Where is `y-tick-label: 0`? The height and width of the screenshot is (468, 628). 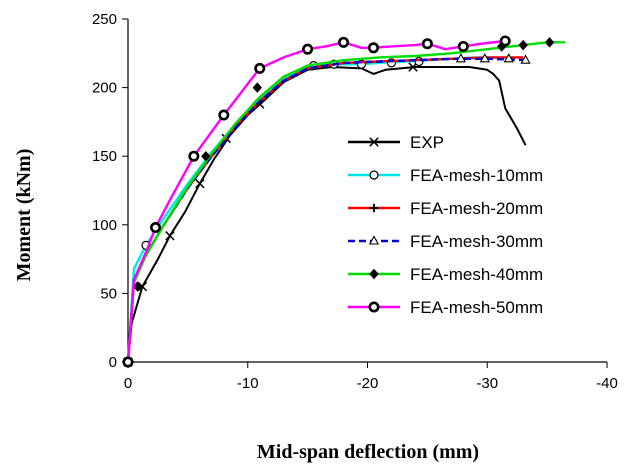 y-tick-label: 0 is located at coordinates (113, 362).